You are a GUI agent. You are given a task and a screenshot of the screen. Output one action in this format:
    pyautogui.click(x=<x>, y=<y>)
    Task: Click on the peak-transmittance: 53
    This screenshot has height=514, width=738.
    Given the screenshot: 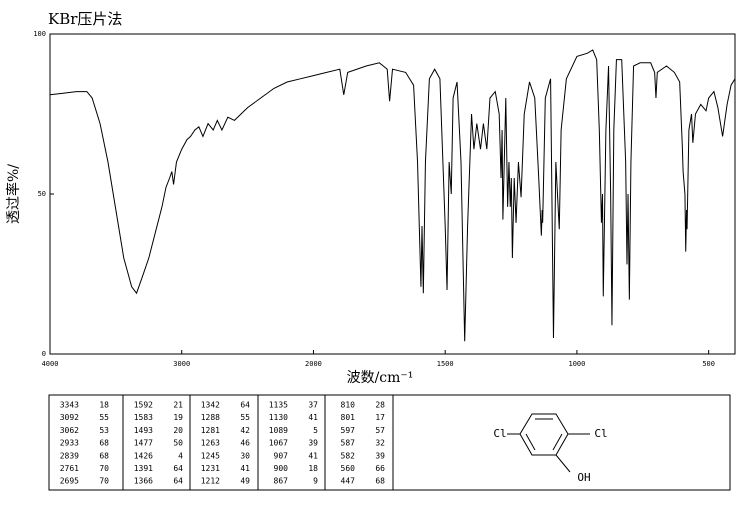 What is the action you would take?
    pyautogui.click(x=104, y=430)
    